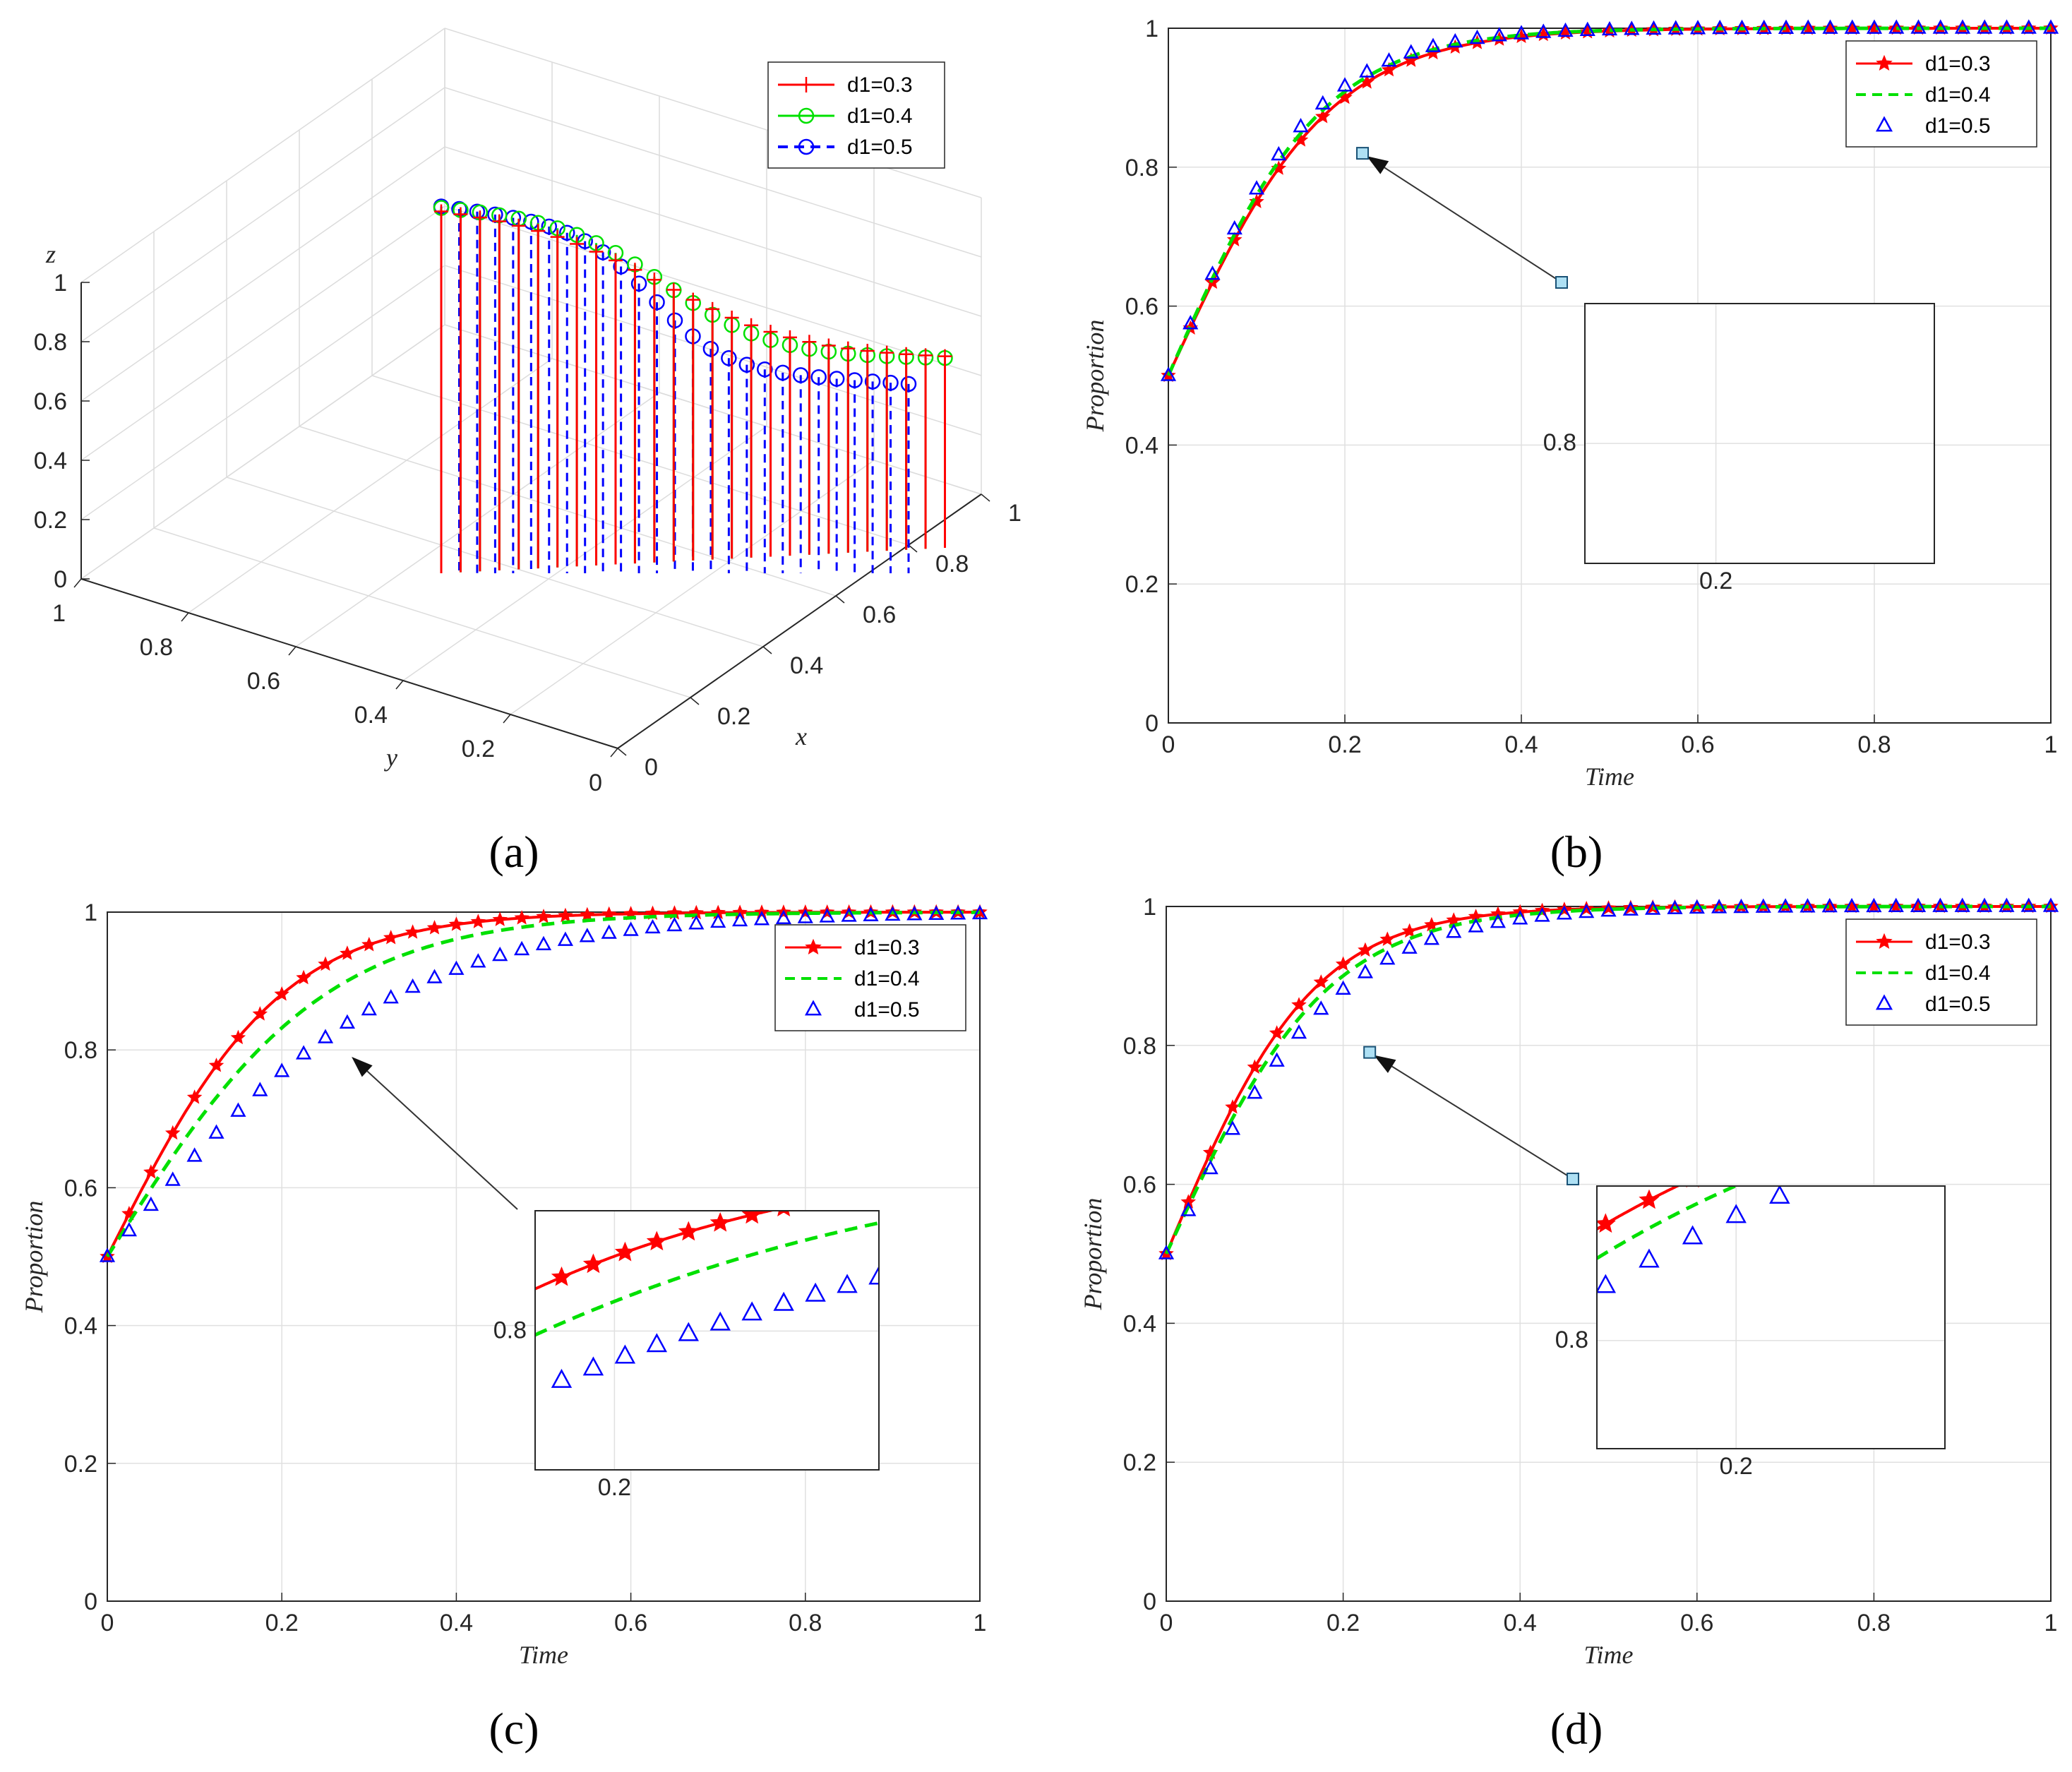 This screenshot has height=1772, width=2072. What do you see at coordinates (1715, 581) in the screenshot?
I see `inset-x-tick-label: 0.2` at bounding box center [1715, 581].